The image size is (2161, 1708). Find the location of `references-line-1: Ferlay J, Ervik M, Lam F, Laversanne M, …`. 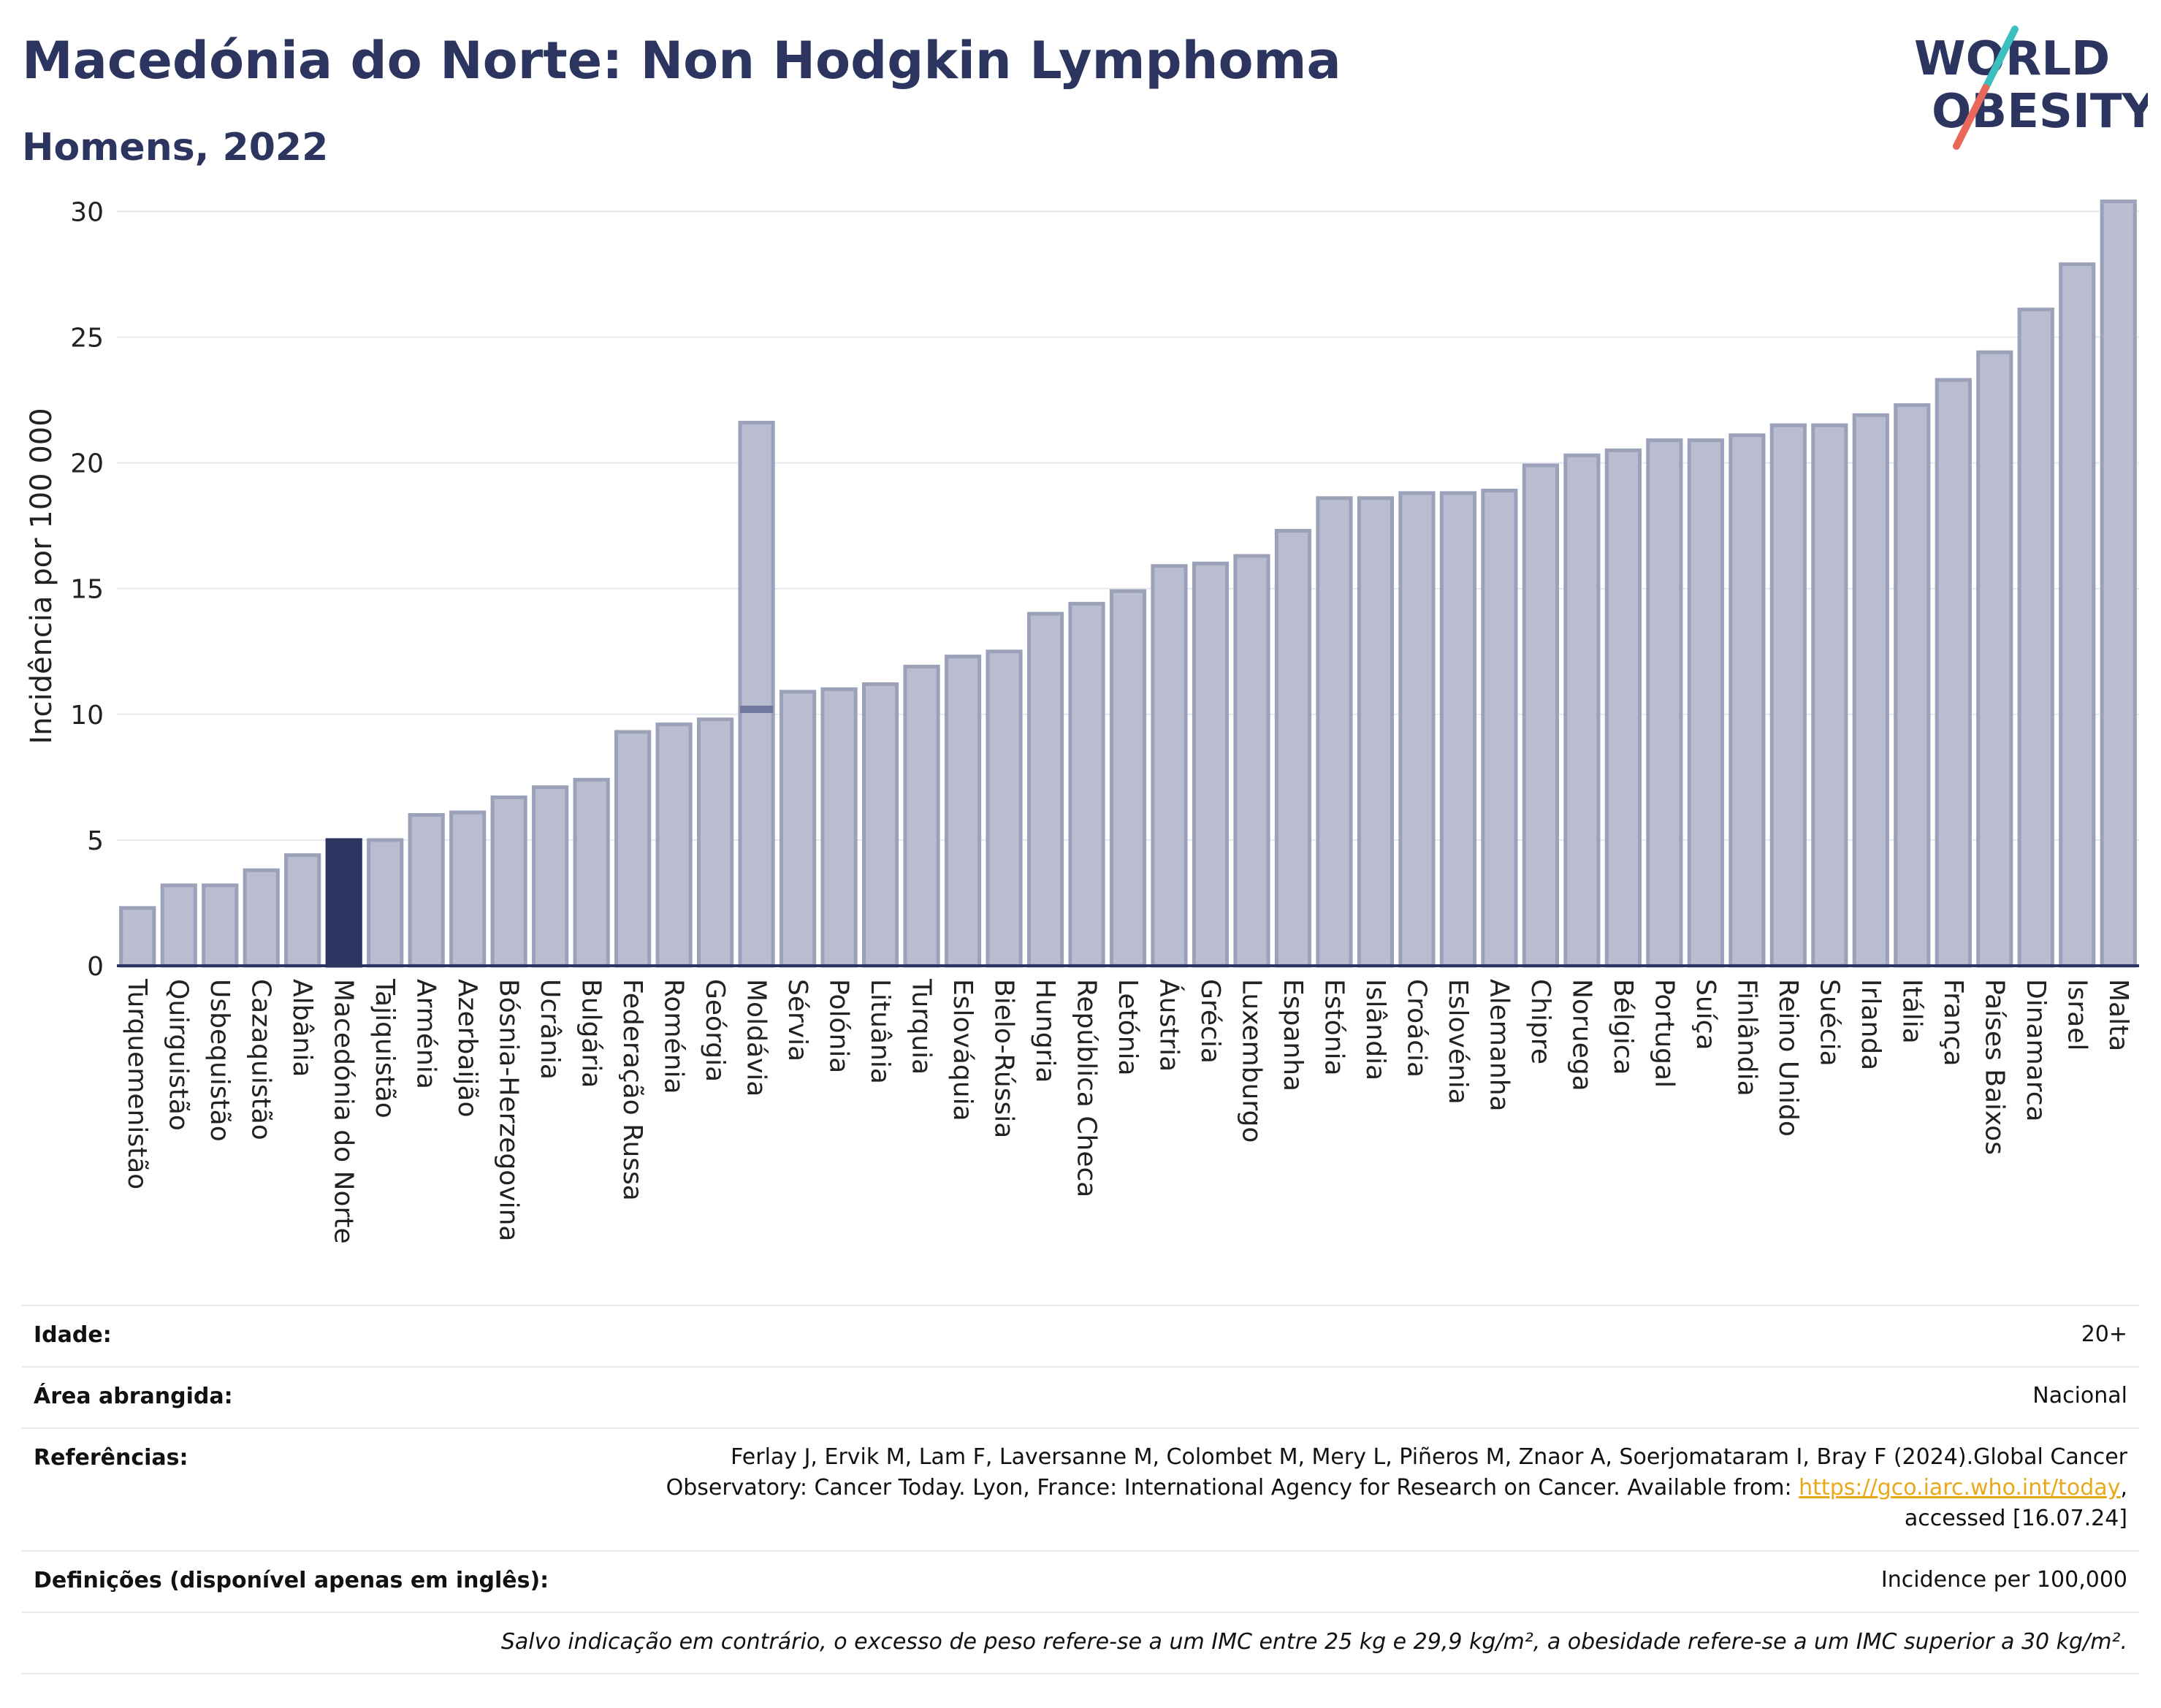

references-line-1: Ferlay J, Ervik M, Lam F, Laversanne M, … is located at coordinates (1429, 1457).